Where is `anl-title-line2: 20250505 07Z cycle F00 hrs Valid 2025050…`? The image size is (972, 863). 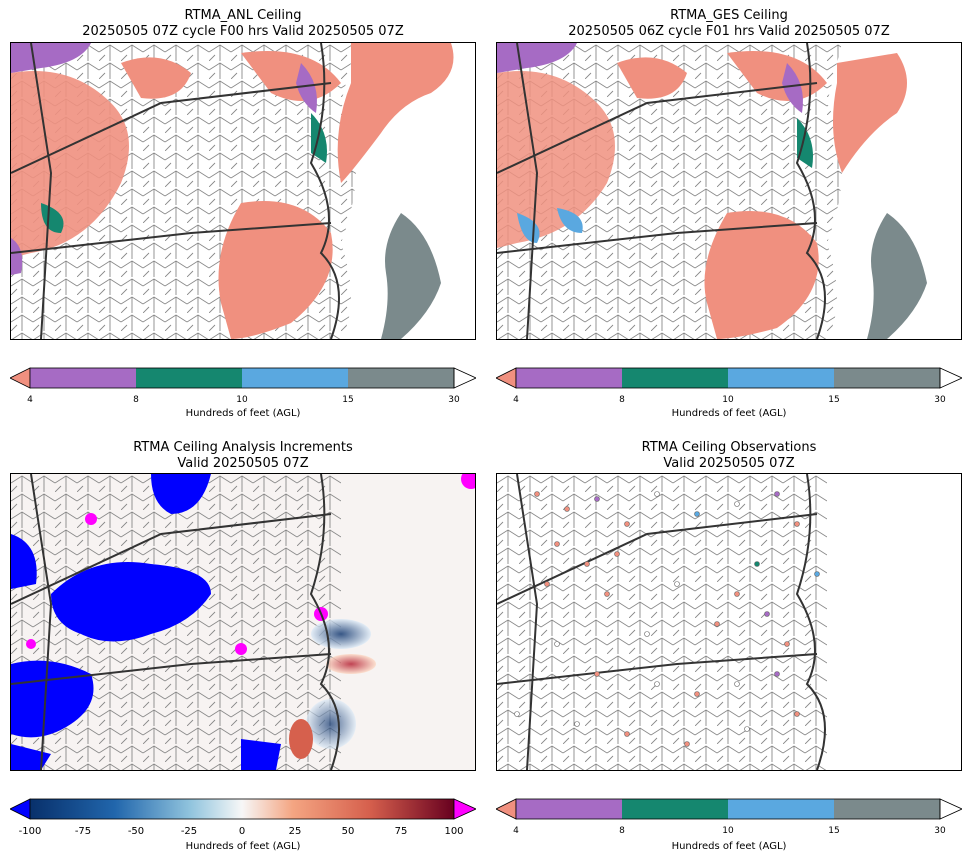
anl-title-line2: 20250505 07Z cycle F00 hrs Valid 2025050… is located at coordinates (243, 31).